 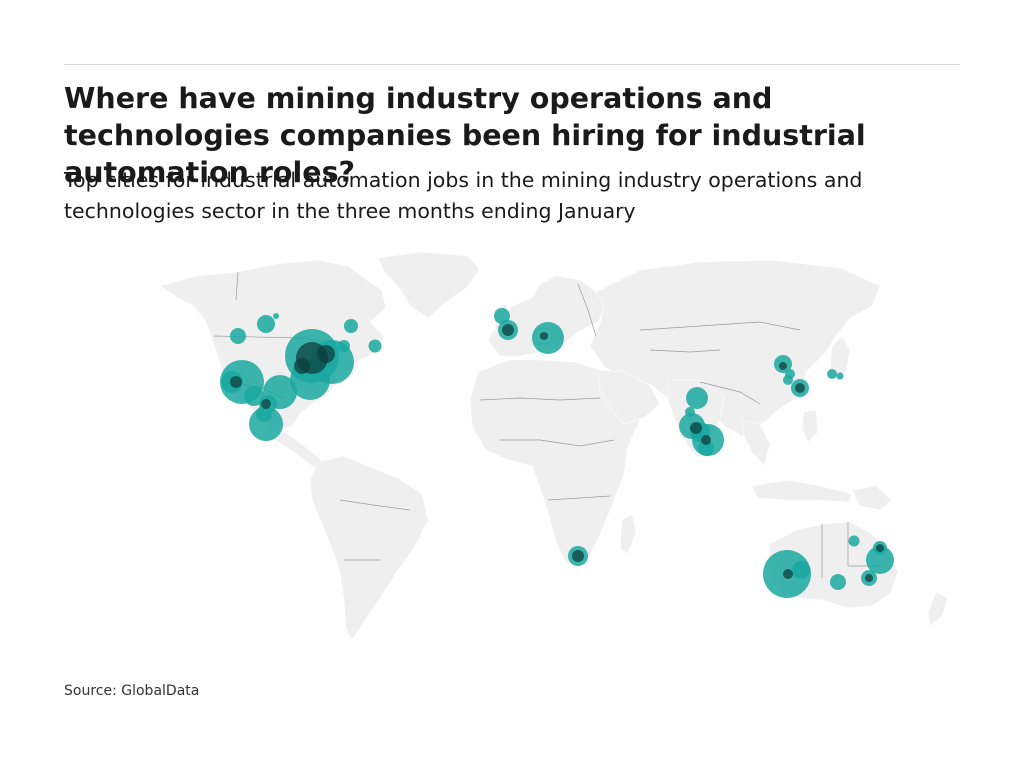 I want to click on border-africa-north, so click(x=540, y=399).